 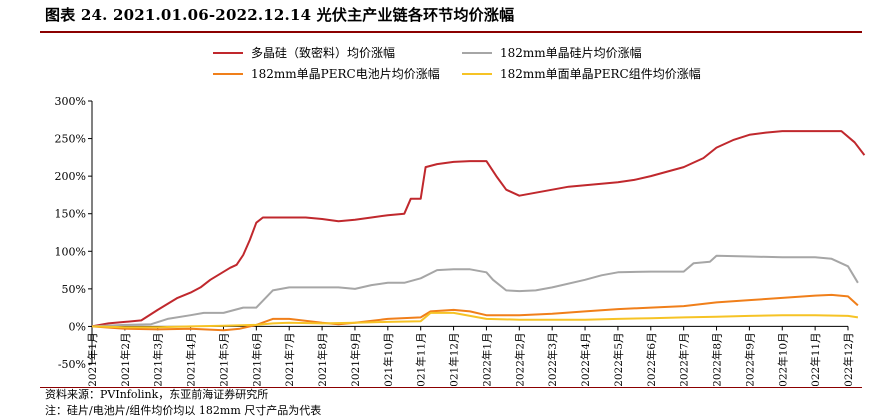 I want to click on x-tick-label: 2021年5月, so click(x=223, y=359).